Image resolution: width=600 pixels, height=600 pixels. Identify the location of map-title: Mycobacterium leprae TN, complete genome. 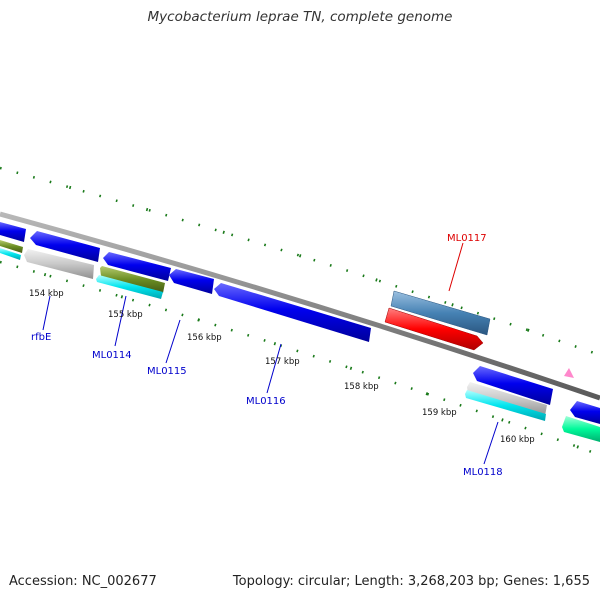
(300, 17).